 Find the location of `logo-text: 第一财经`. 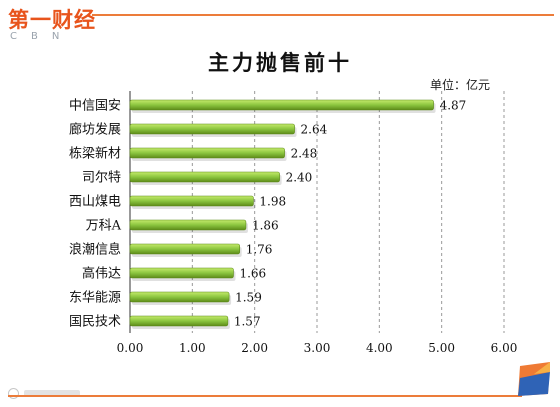

logo-text: 第一财经 is located at coordinates (52, 20).